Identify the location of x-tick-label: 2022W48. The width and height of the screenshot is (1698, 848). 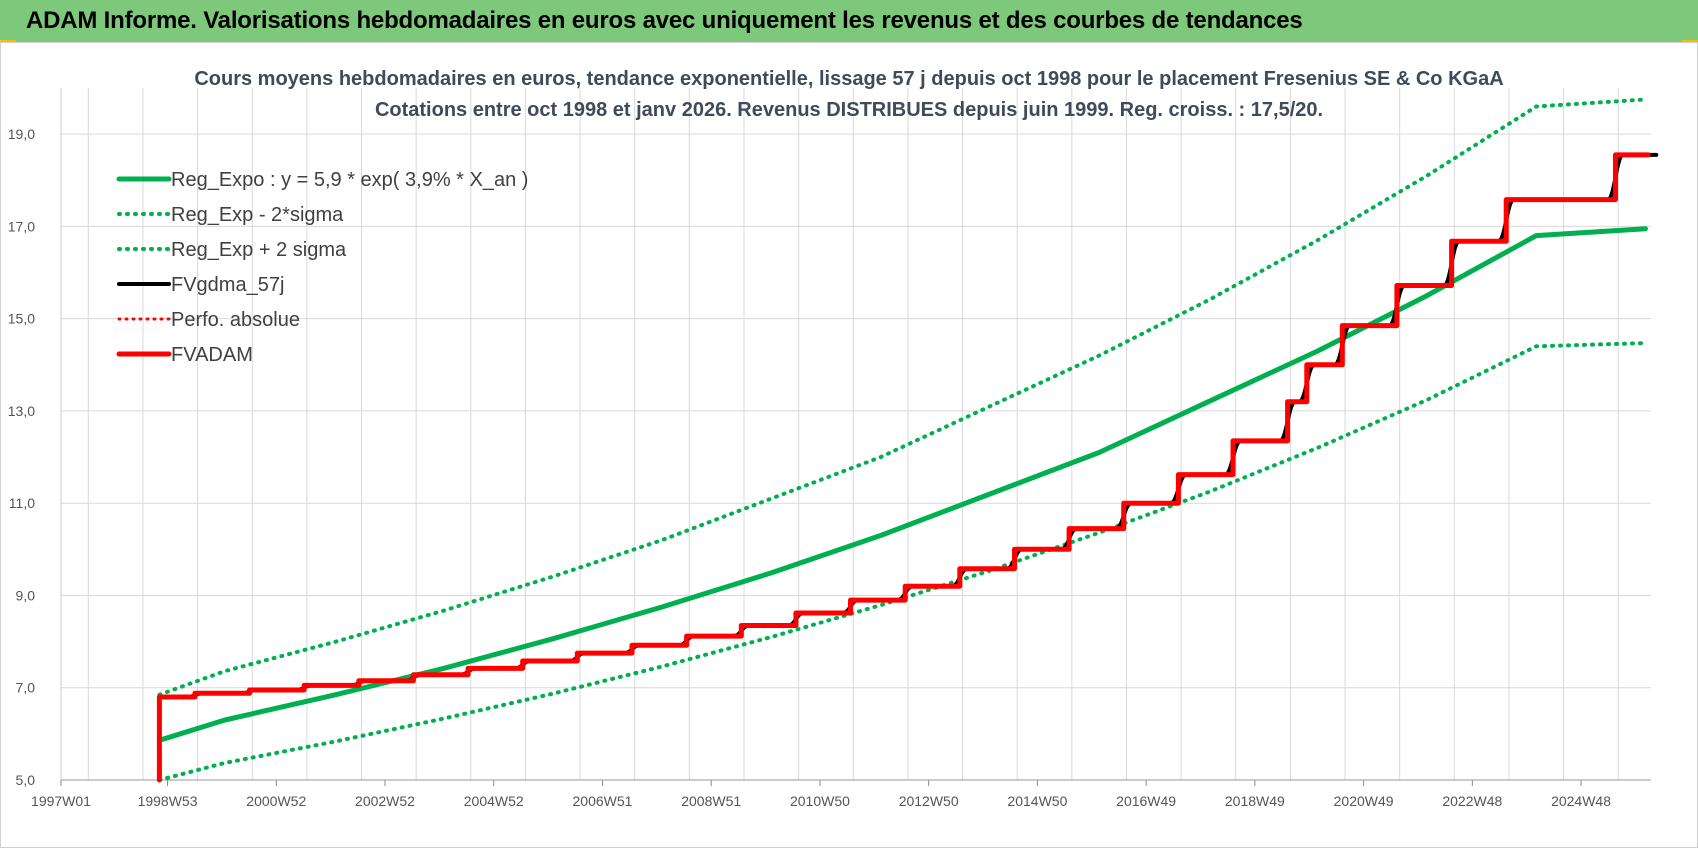
(1472, 801).